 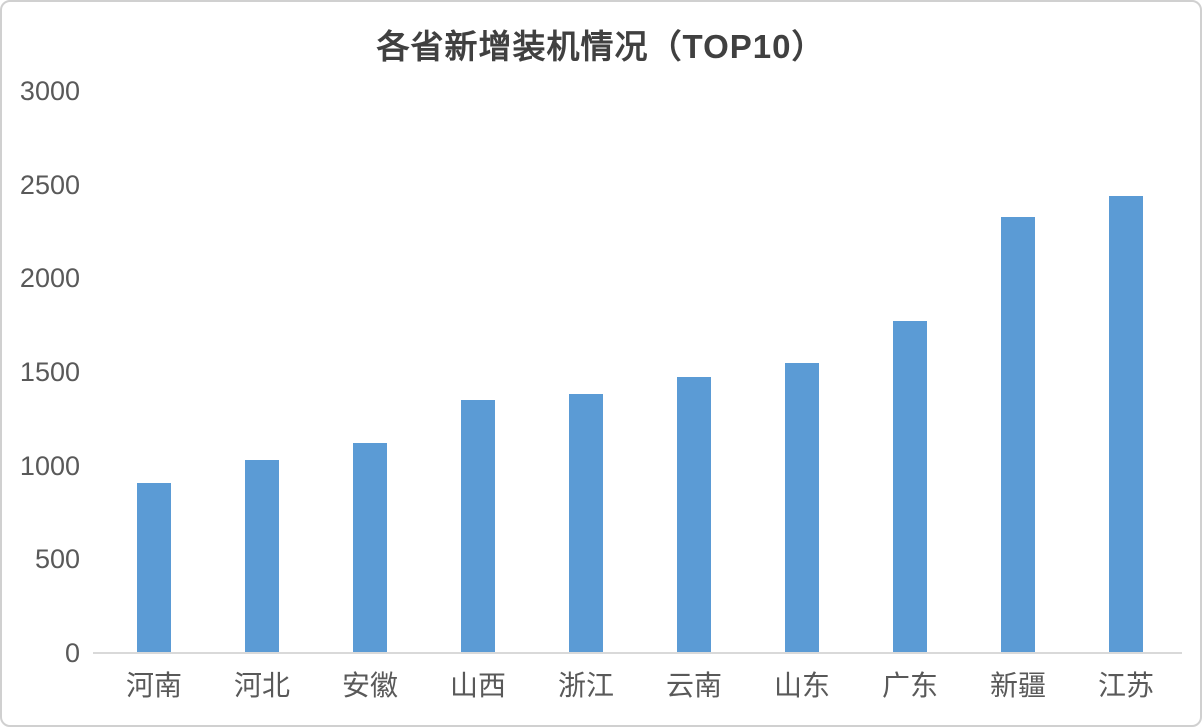 I want to click on y-tick-label: 500, so click(x=57, y=559).